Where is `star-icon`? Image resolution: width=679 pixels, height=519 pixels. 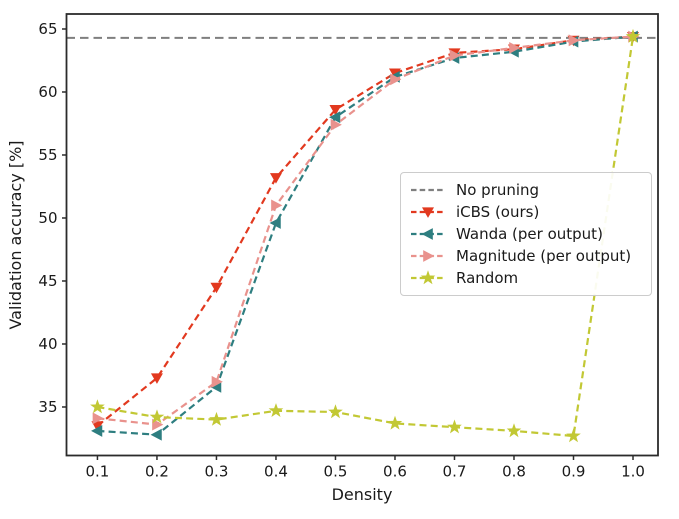 star-icon is located at coordinates (428, 277).